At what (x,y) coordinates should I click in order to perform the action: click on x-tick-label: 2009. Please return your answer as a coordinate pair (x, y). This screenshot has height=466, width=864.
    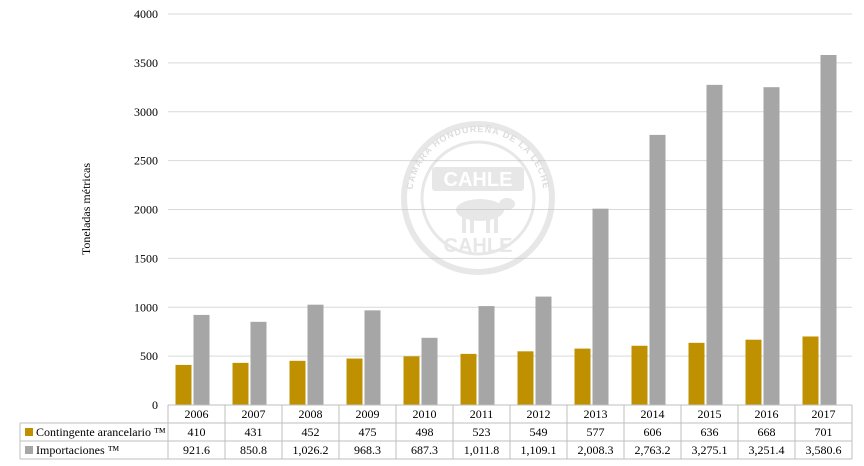
    Looking at the image, I should click on (368, 414).